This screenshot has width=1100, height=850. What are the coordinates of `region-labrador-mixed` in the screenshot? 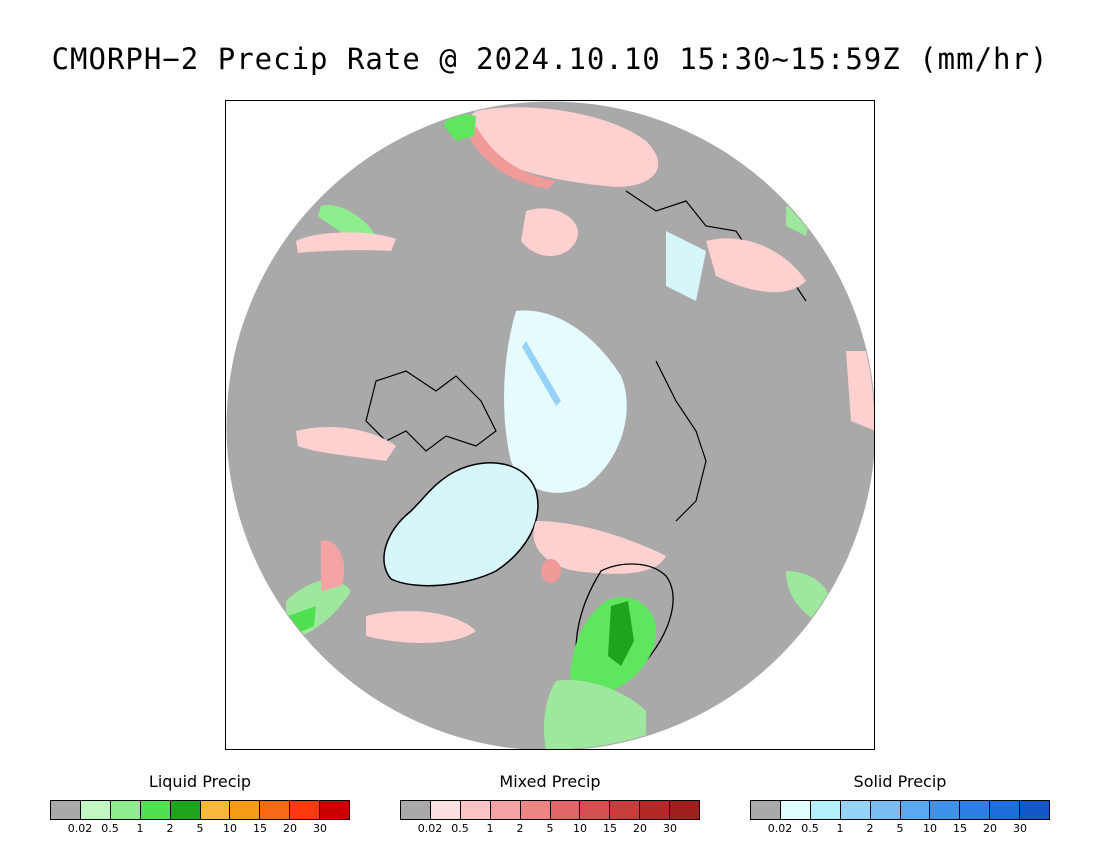 It's located at (333, 565).